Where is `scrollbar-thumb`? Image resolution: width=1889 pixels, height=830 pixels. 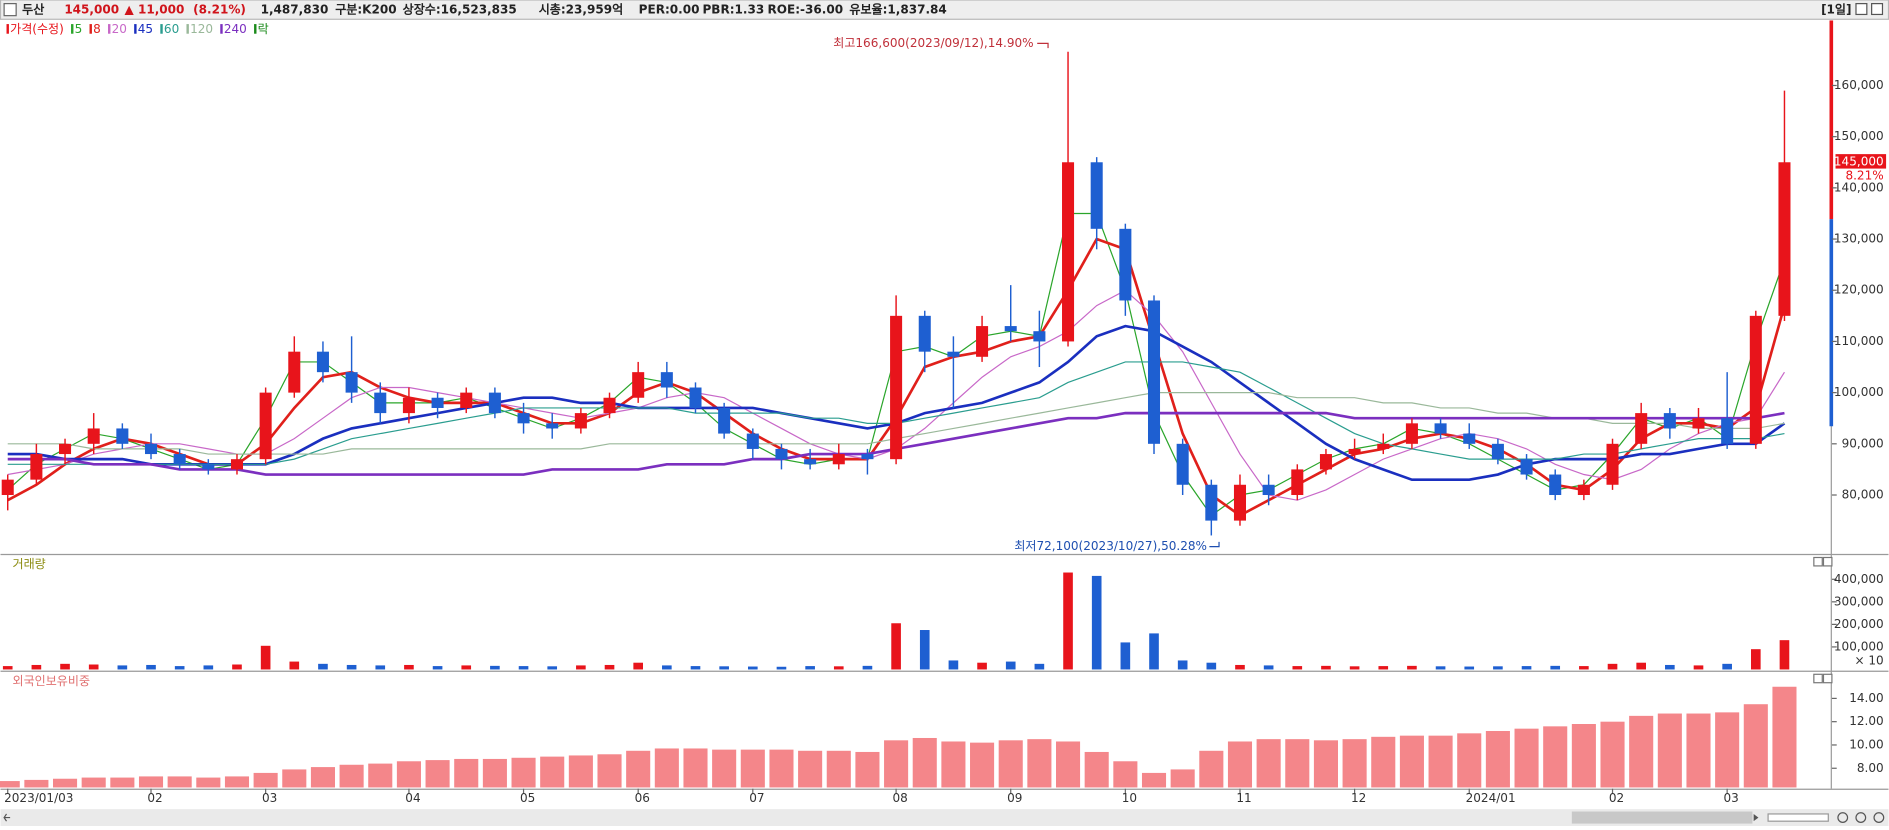
scrollbar-thumb is located at coordinates (1662, 817).